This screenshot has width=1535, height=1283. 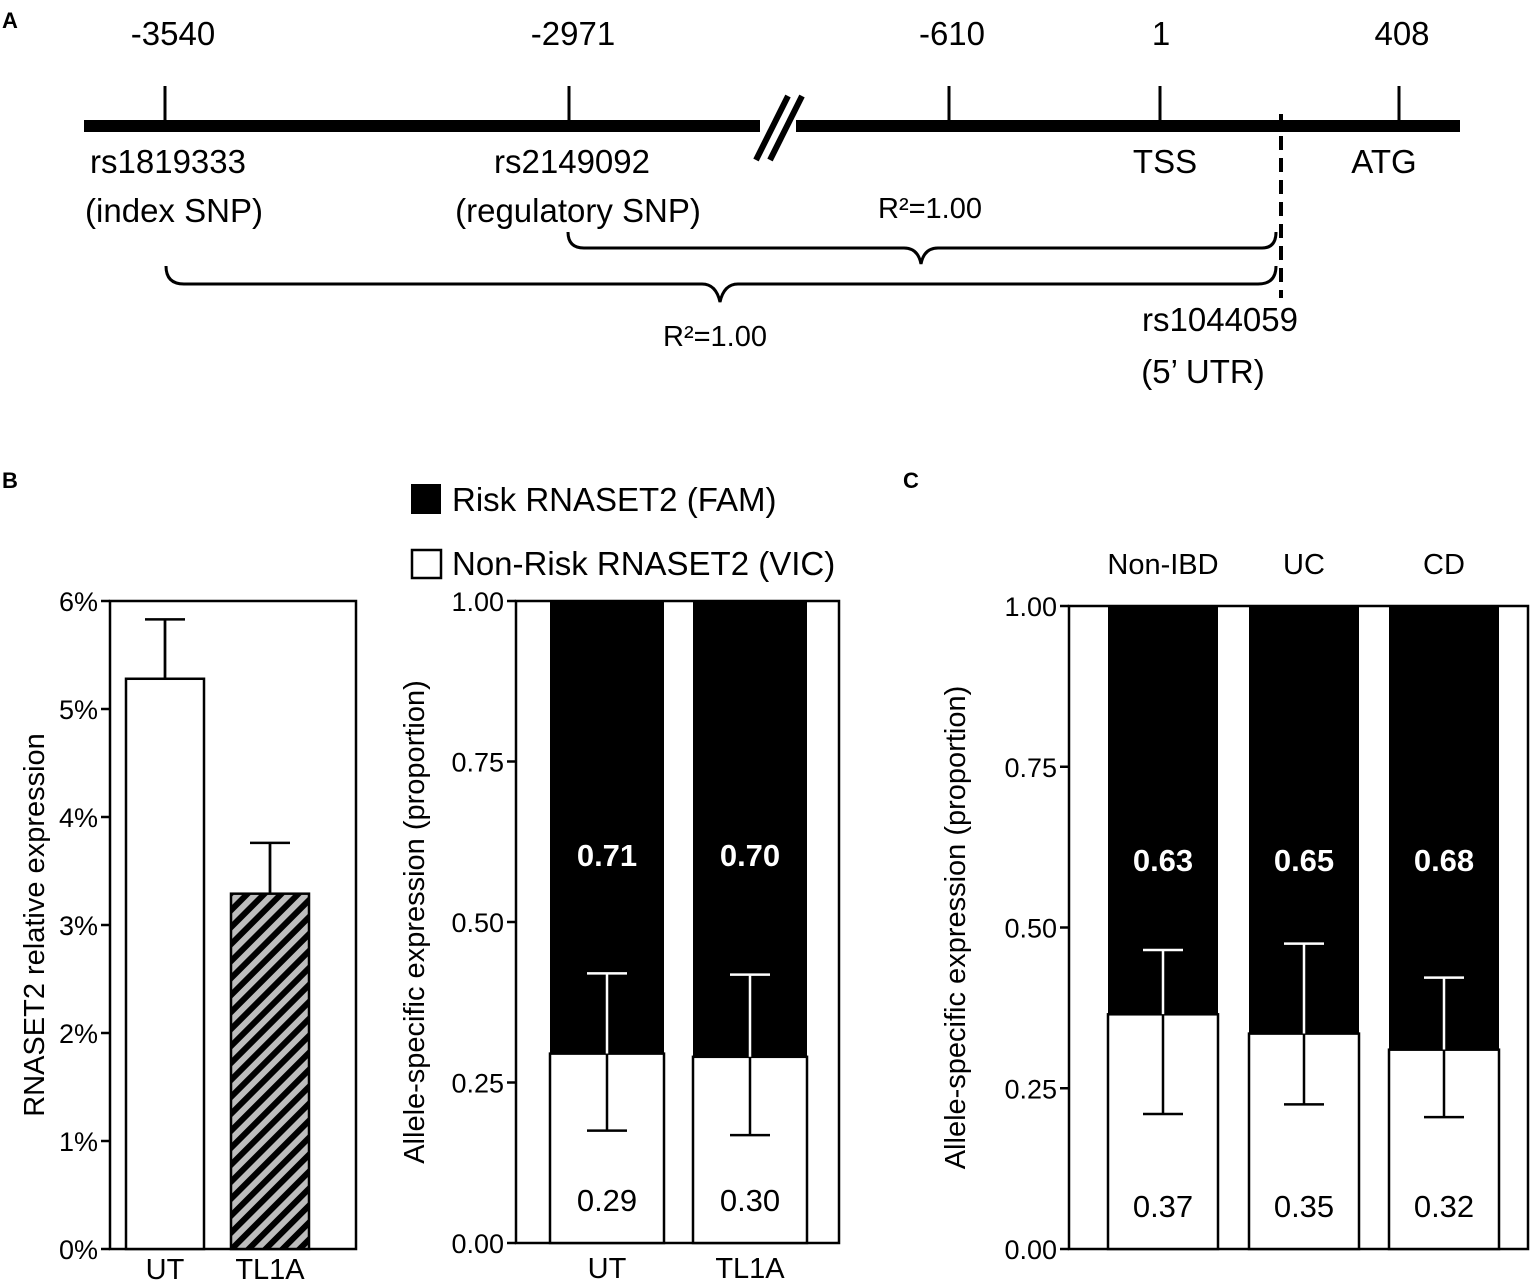 What do you see at coordinates (1304, 860) in the screenshot?
I see `risk-value-label: 0.65` at bounding box center [1304, 860].